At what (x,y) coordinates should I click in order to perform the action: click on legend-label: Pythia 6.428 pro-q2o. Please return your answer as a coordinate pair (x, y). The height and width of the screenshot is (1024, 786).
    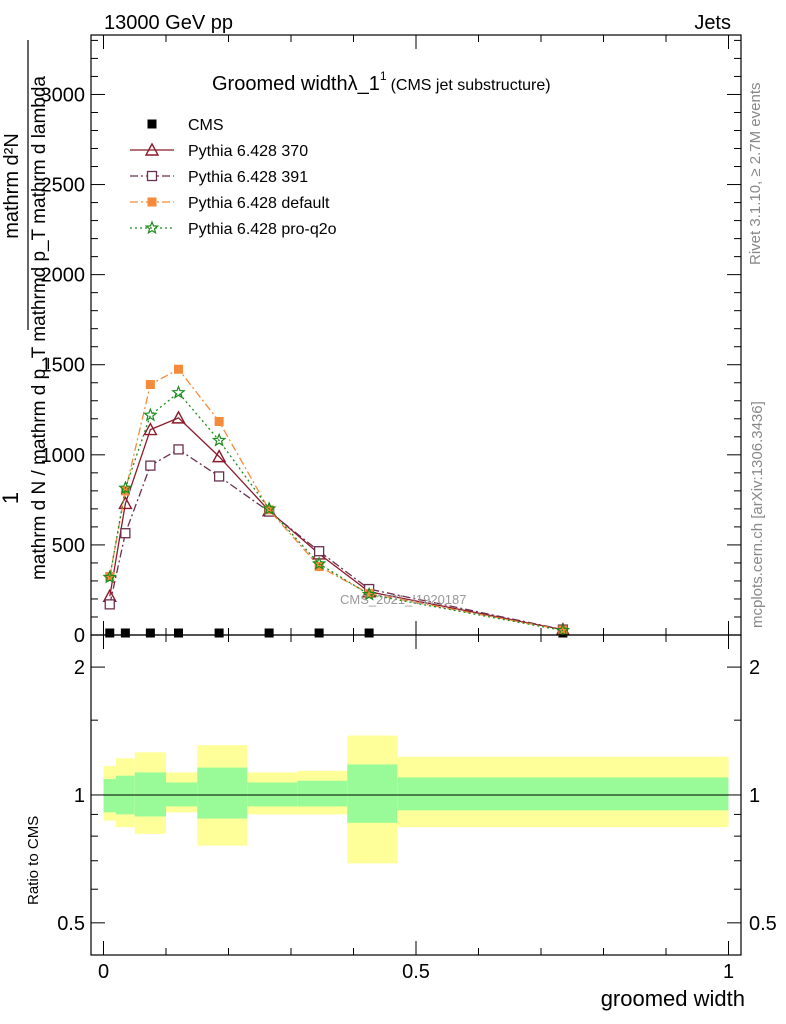
    Looking at the image, I should click on (262, 229).